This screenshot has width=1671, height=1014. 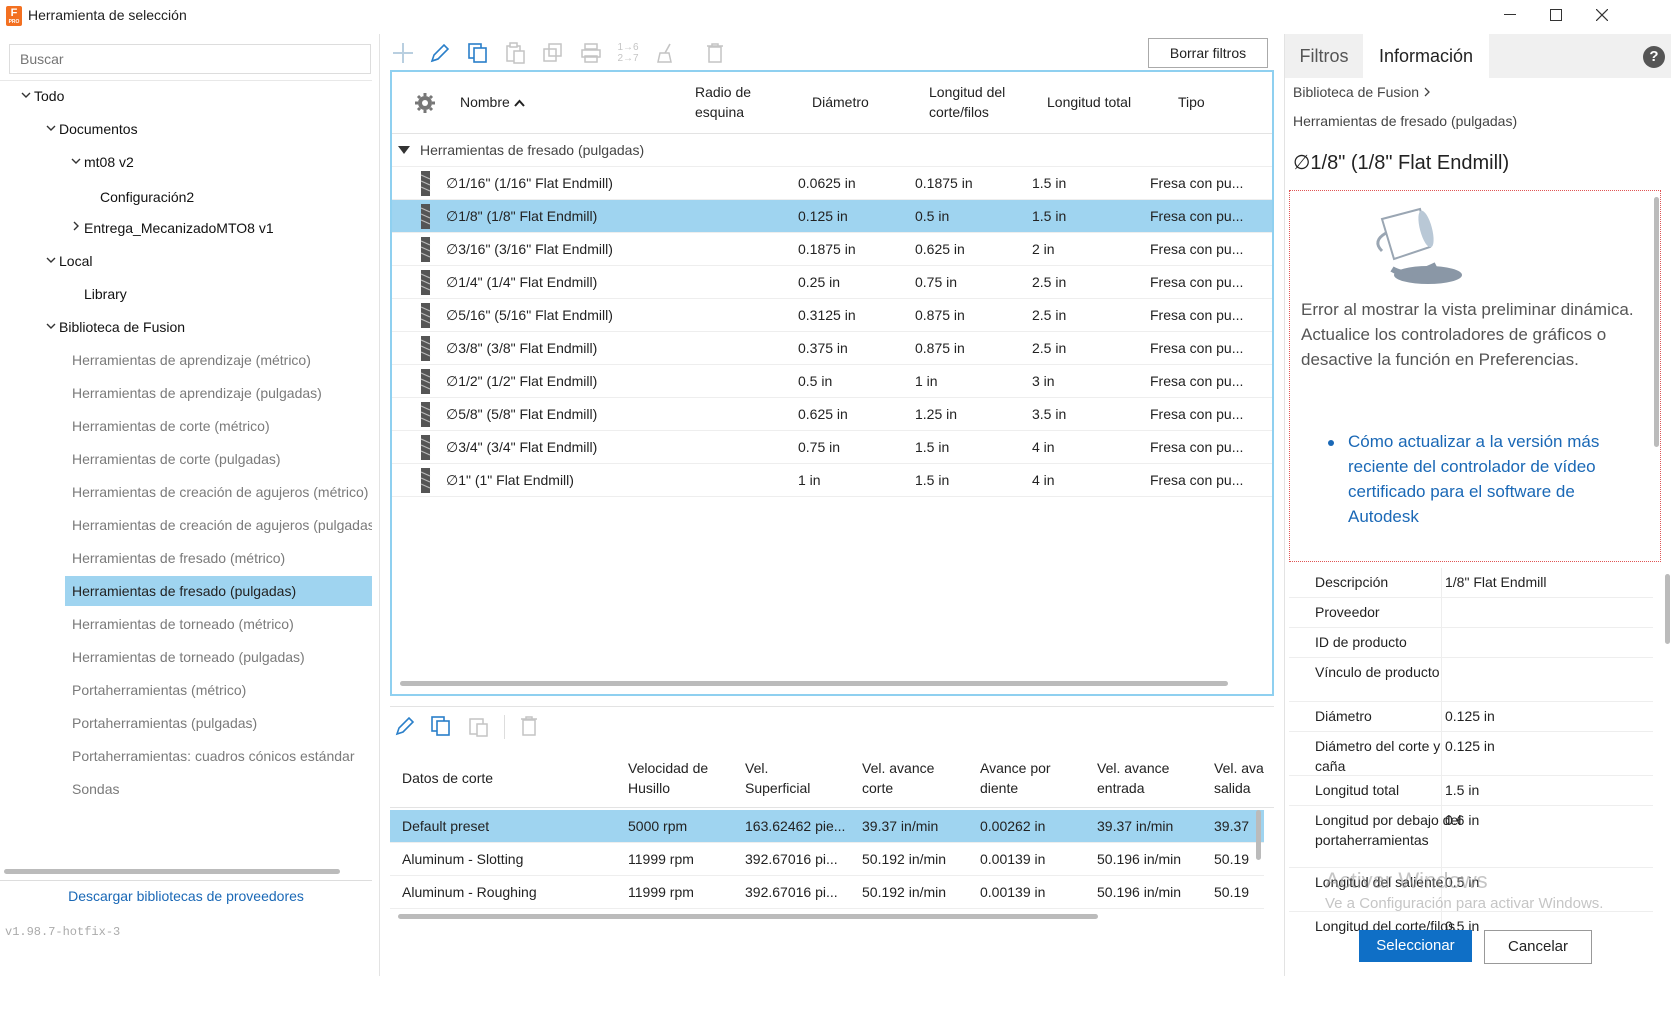 I want to click on breadcrumb-category: Herramientas de fresado (pulgadas), so click(x=1405, y=121).